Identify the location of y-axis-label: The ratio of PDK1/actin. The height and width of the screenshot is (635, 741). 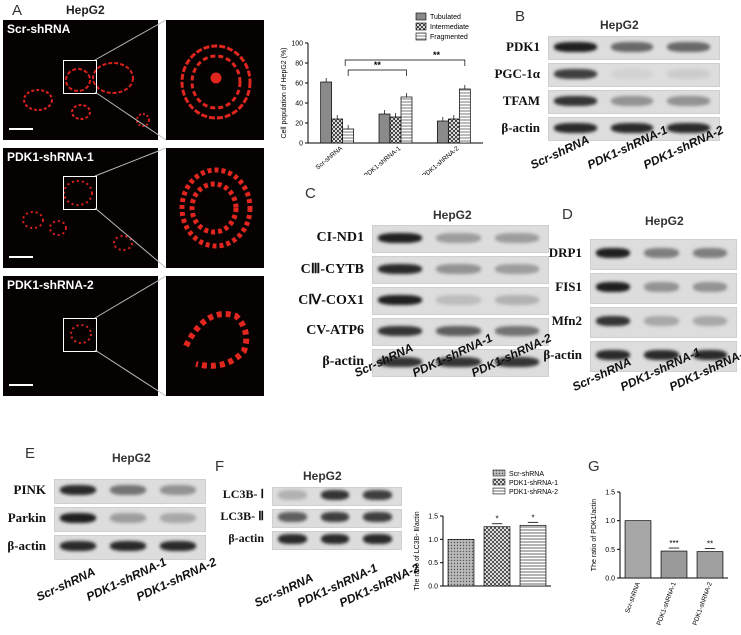
(594, 535).